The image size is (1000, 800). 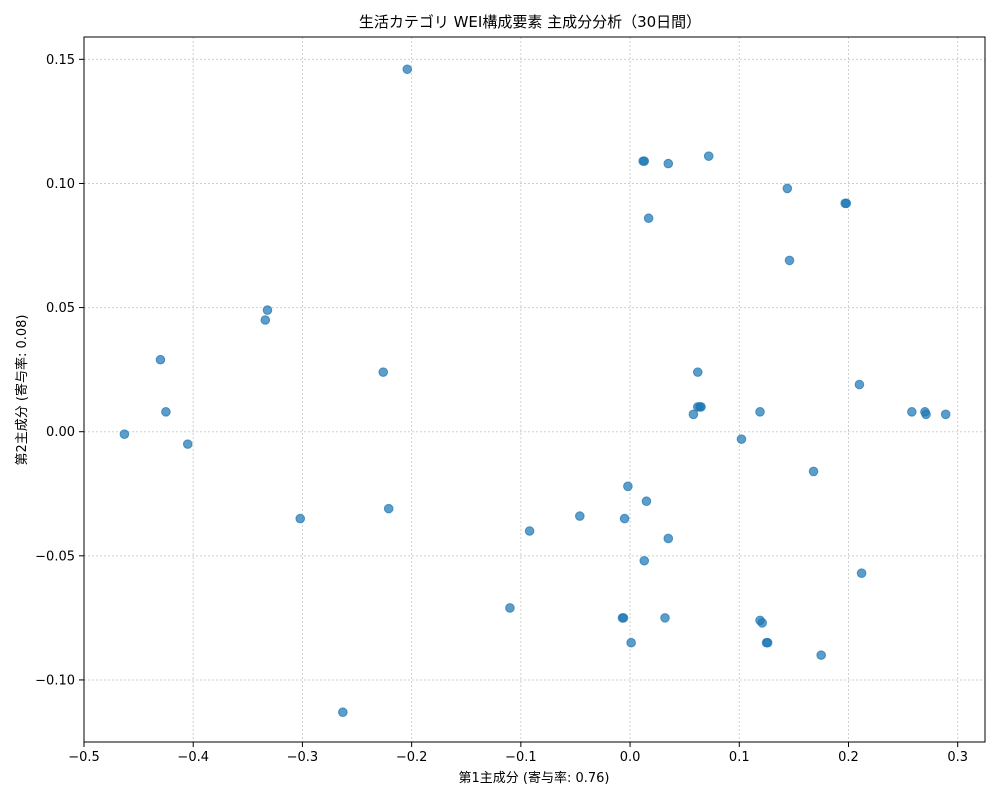 I want to click on y-tick-label: 0.10, so click(x=60, y=184).